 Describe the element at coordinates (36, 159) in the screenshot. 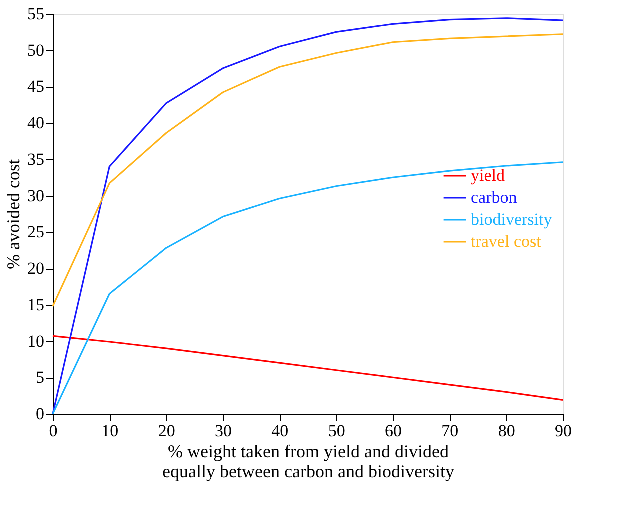

I see `y-tick-label: 35` at that location.